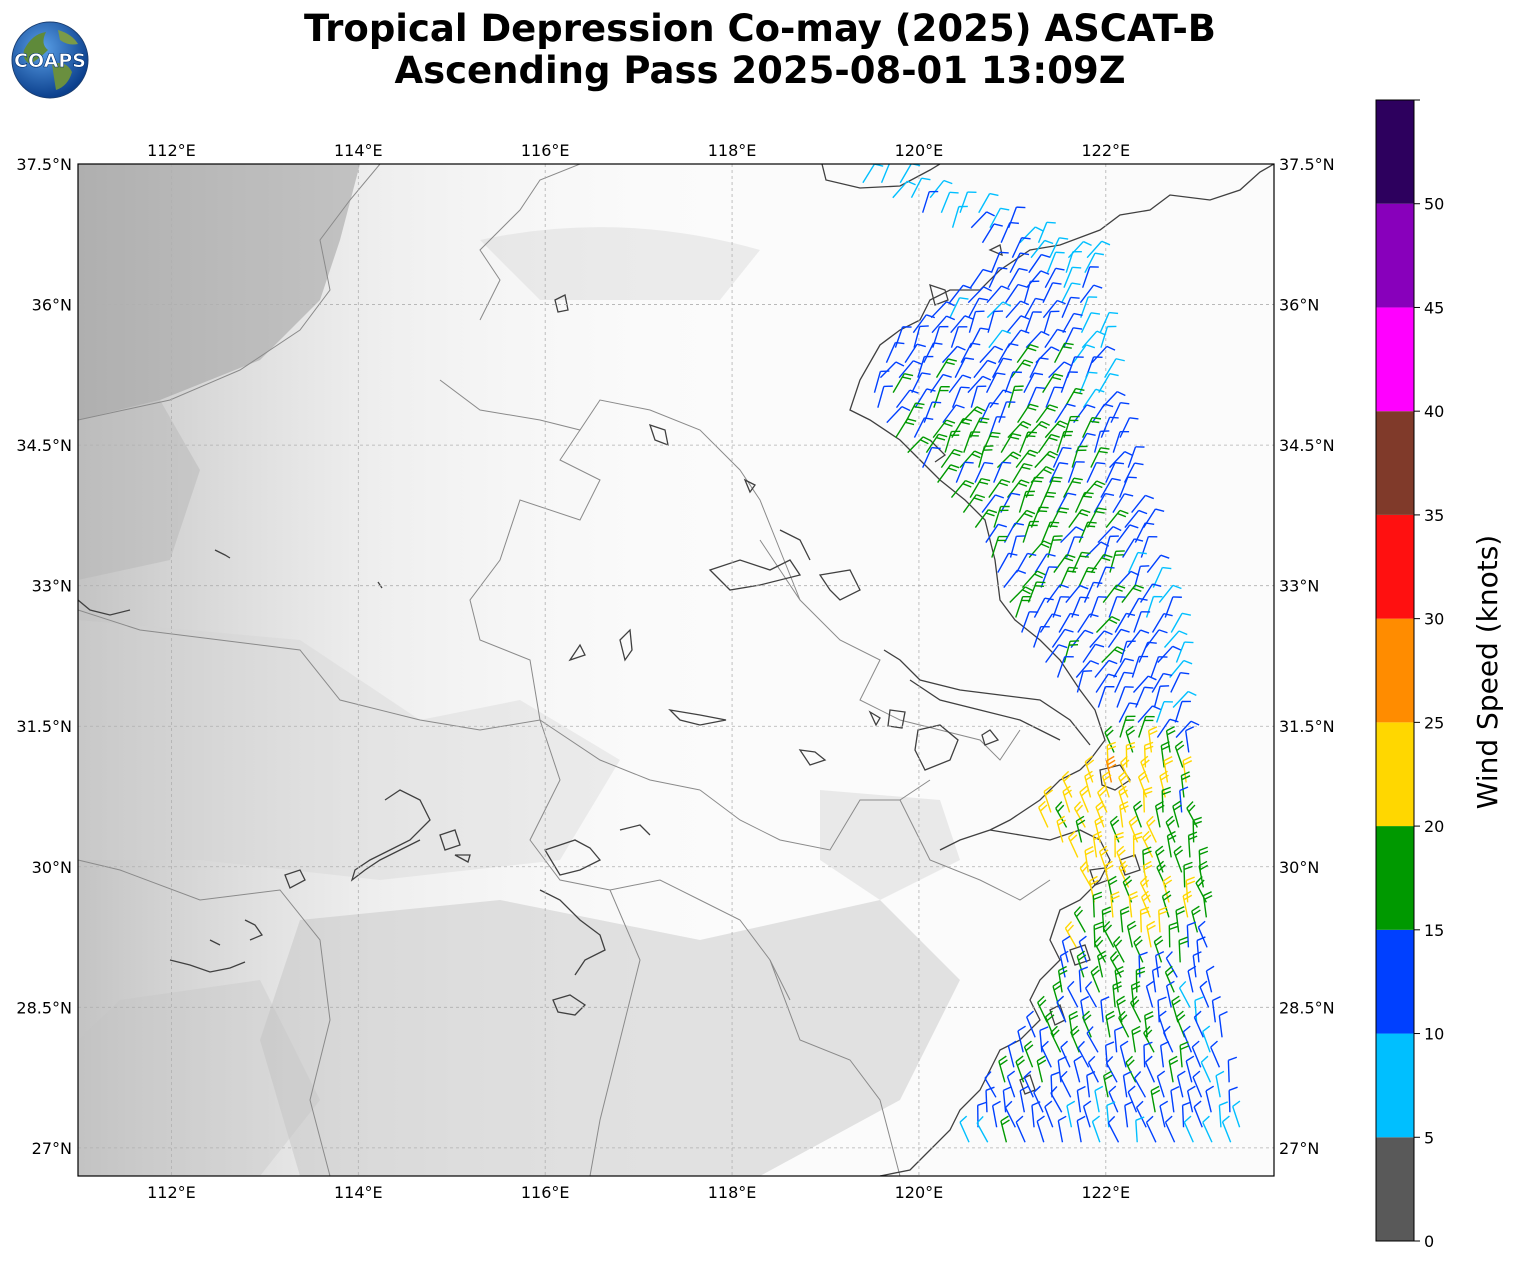  What do you see at coordinates (52, 305) in the screenshot?
I see `lat-tick-label-left: 36°N` at bounding box center [52, 305].